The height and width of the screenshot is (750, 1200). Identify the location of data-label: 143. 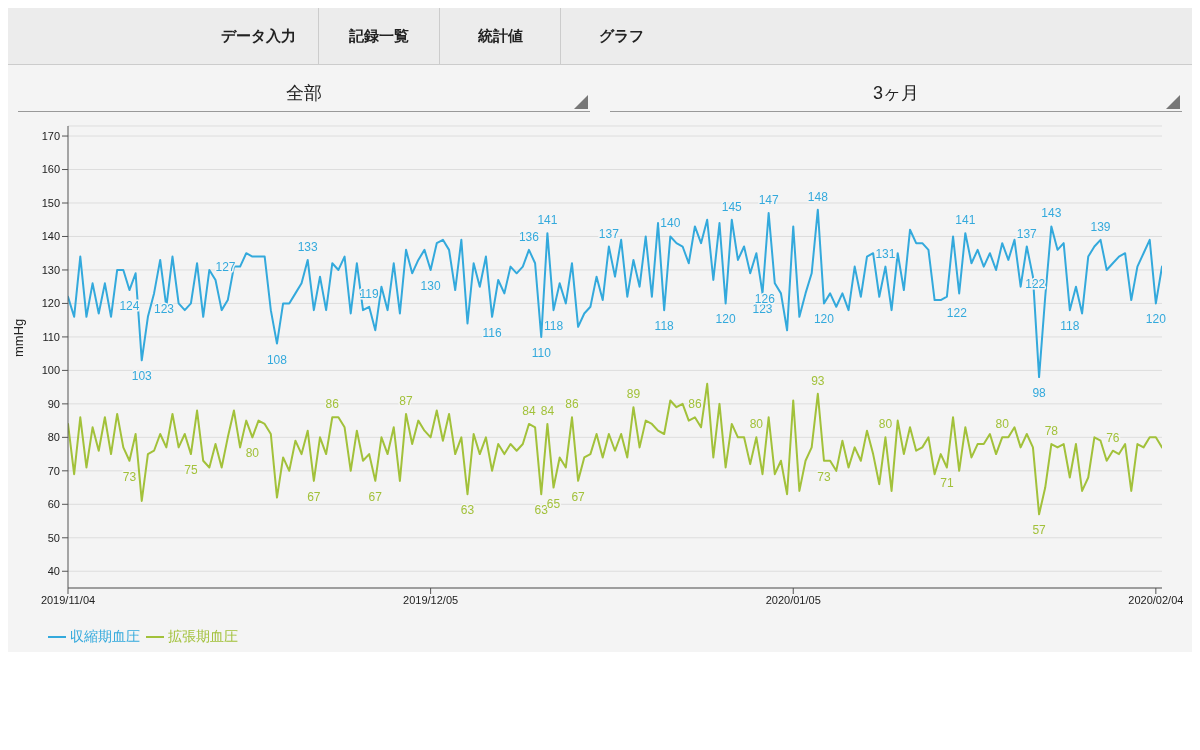
(1051, 213).